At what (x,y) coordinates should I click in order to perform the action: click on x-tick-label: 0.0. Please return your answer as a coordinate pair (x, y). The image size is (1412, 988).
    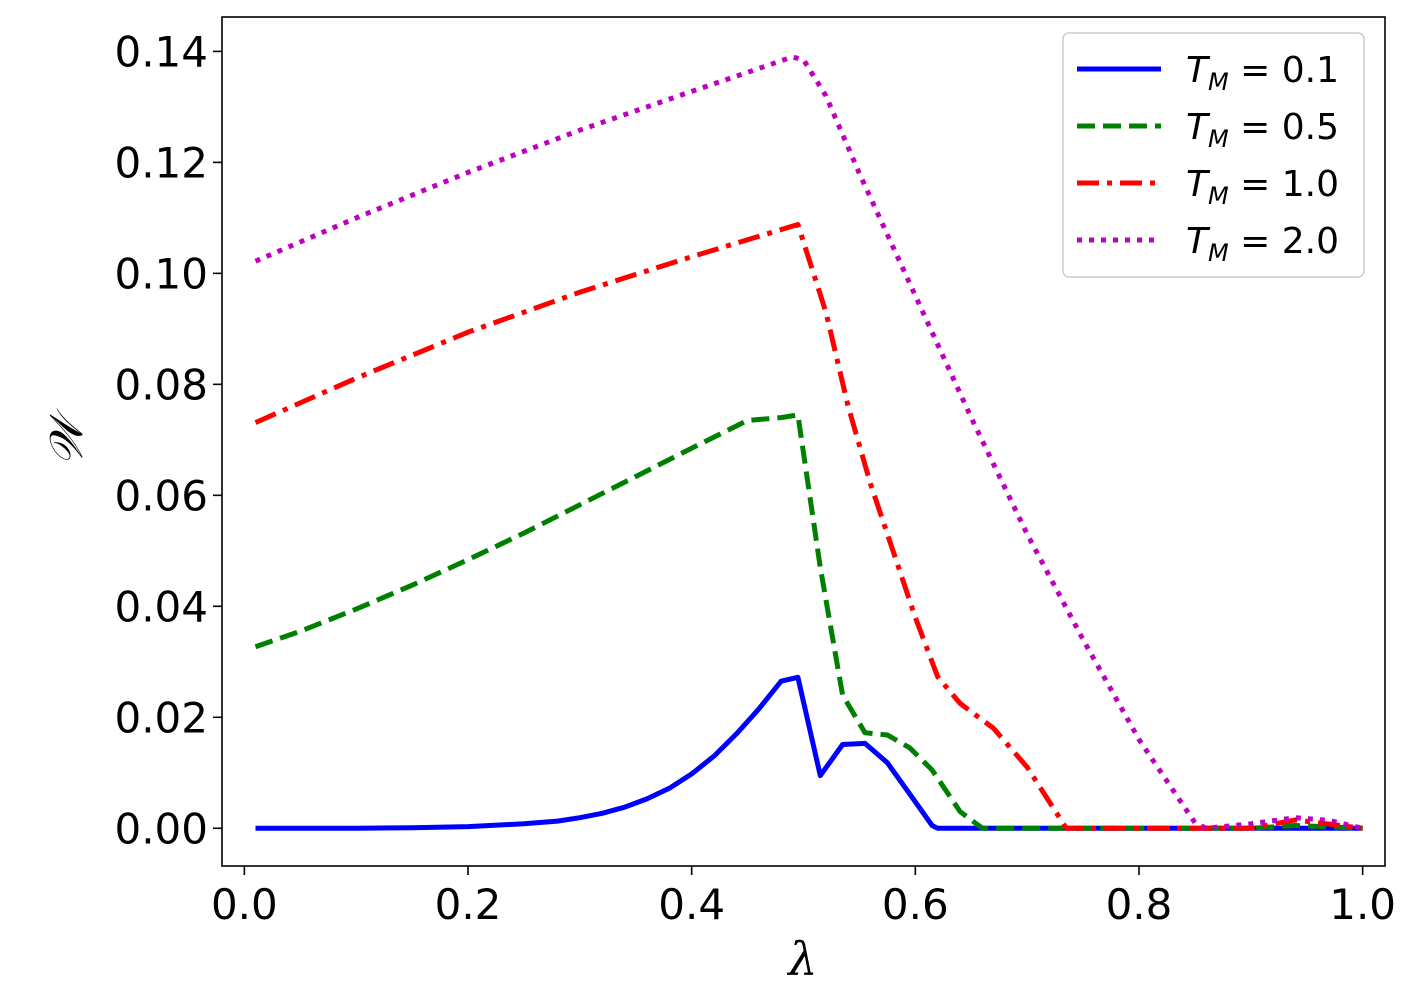
    Looking at the image, I should click on (244, 904).